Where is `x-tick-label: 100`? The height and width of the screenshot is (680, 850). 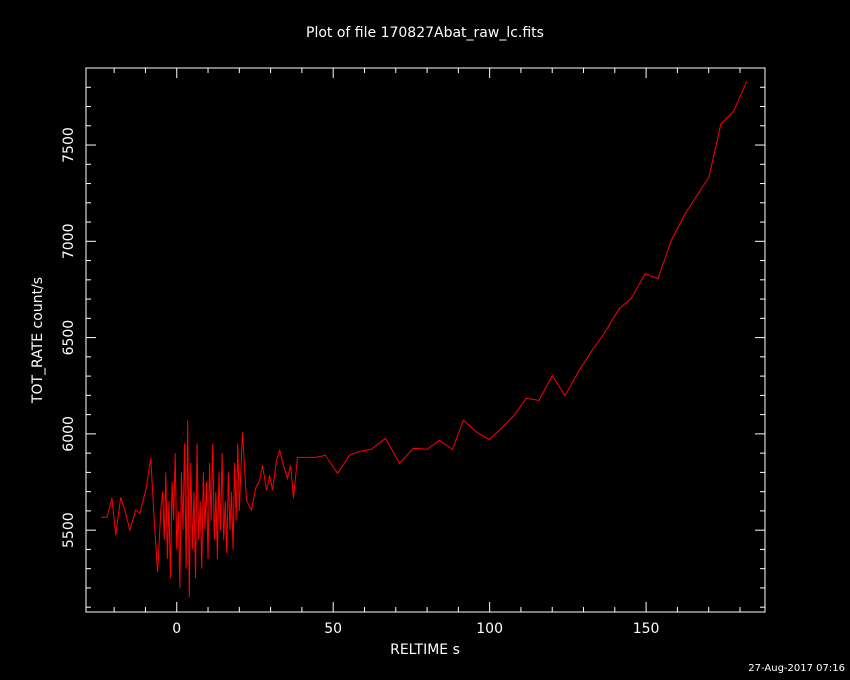 x-tick-label: 100 is located at coordinates (489, 629).